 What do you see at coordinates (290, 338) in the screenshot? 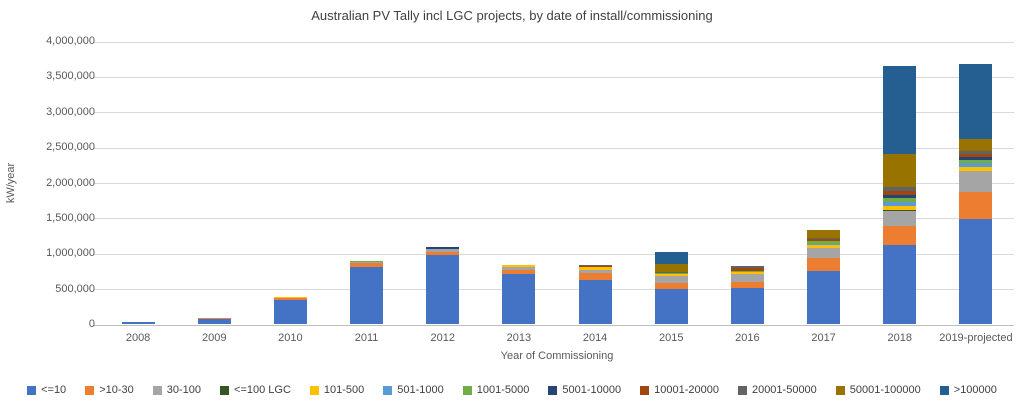
I see `x-axis-category-label: 2010` at bounding box center [290, 338].